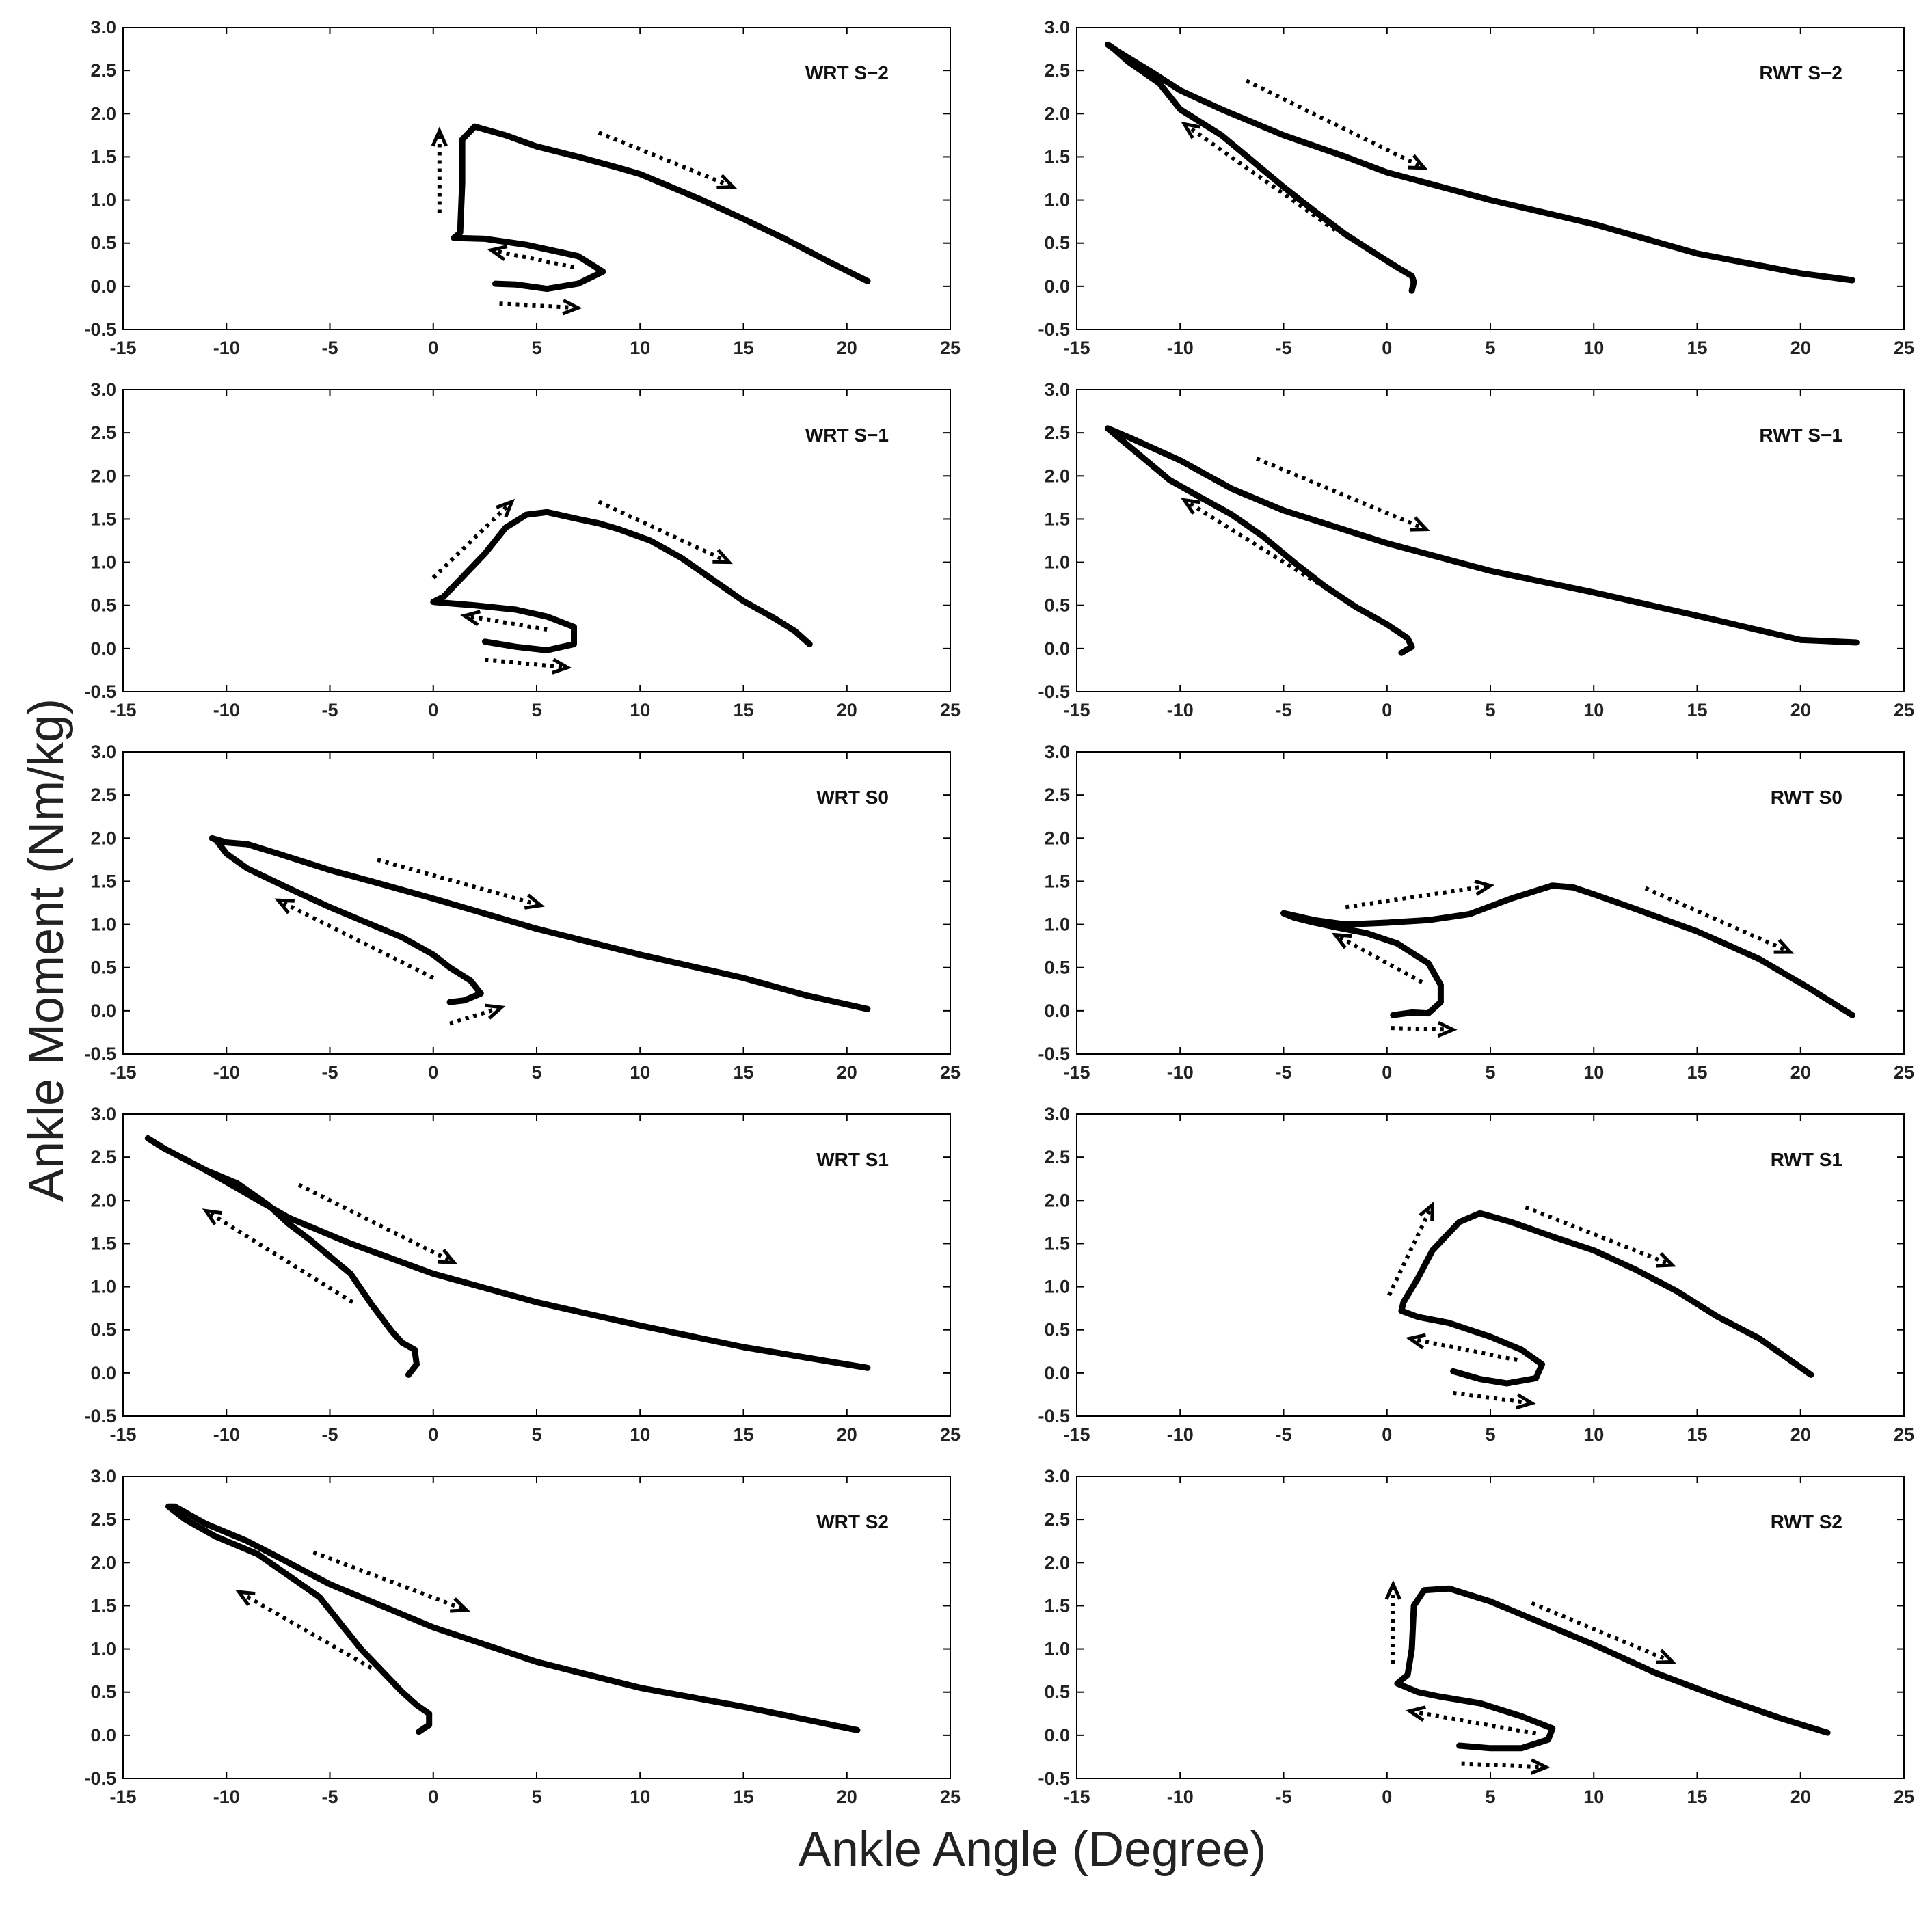 The image size is (1932, 1911). I want to click on panel-title: WRT S−1, so click(847, 435).